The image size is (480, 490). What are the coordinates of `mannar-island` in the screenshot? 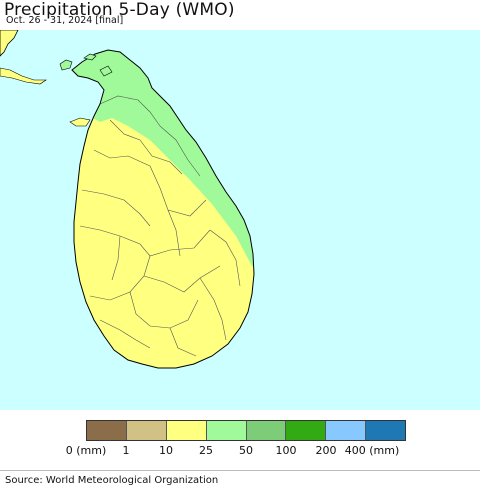 It's located at (80, 122).